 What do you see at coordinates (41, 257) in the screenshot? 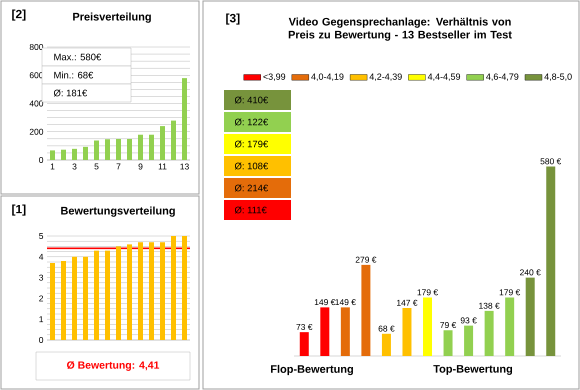
I see `y-tick-label: 4` at bounding box center [41, 257].